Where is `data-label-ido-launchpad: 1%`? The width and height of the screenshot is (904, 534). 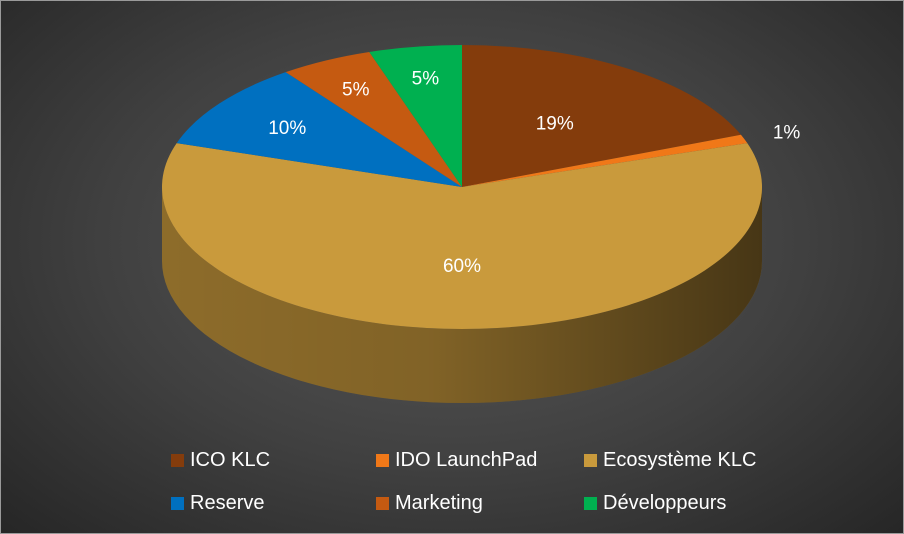 data-label-ido-launchpad: 1% is located at coordinates (787, 133).